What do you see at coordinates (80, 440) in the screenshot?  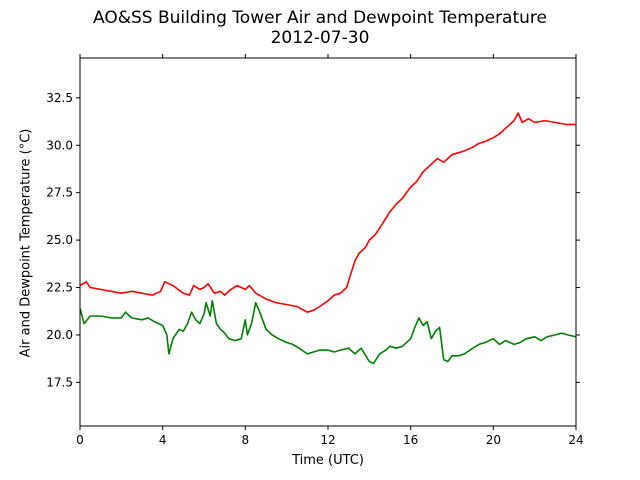 I see `x-tick-label: 0` at bounding box center [80, 440].